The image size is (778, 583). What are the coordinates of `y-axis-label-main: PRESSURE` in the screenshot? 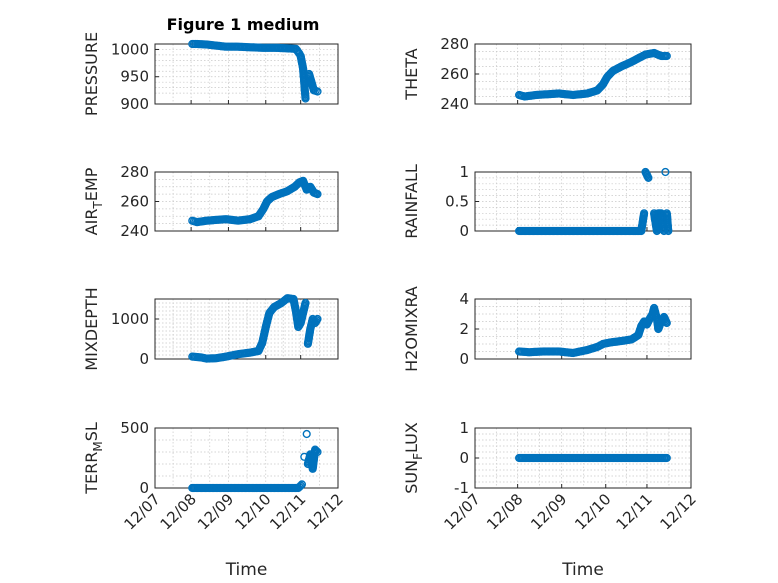 It's located at (91, 74).